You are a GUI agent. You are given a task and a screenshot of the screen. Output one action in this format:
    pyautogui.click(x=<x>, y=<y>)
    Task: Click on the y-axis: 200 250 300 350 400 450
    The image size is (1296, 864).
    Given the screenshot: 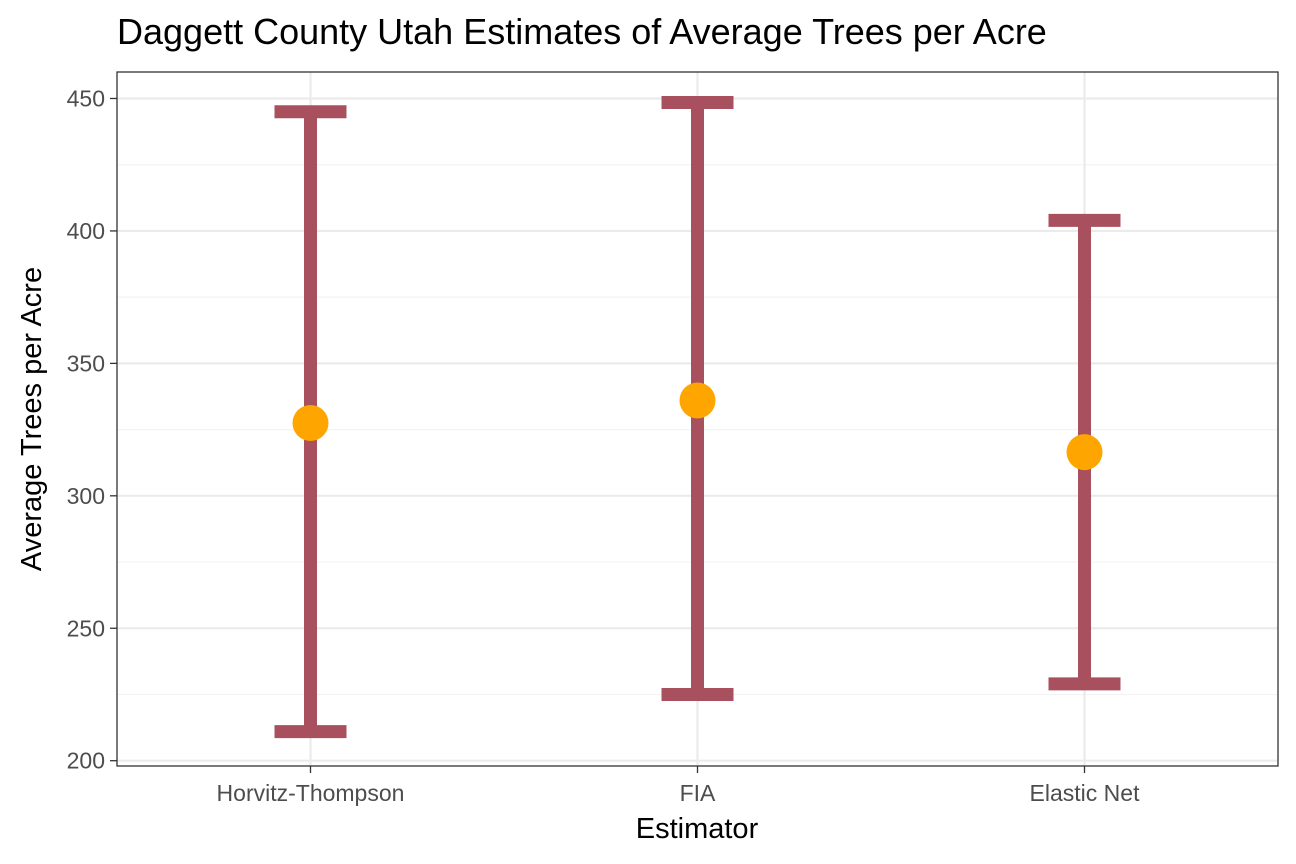 What is the action you would take?
    pyautogui.click(x=92, y=429)
    